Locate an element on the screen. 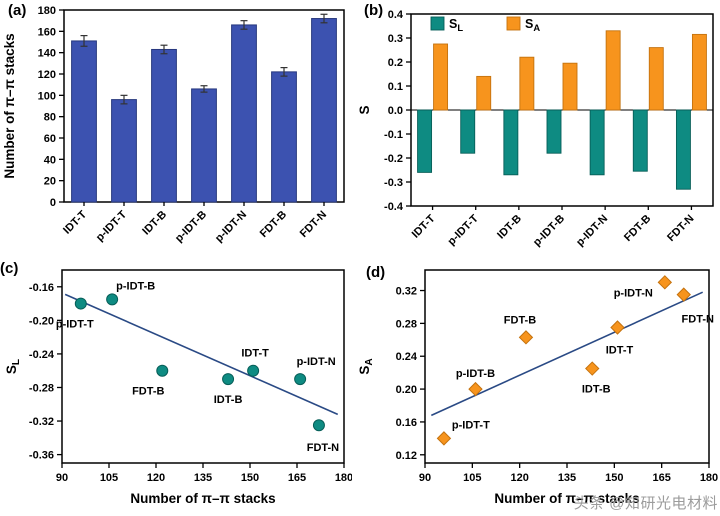 Image resolution: width=720 pixels, height=516 pixels. y-axis-label: SL is located at coordinates (13, 366).